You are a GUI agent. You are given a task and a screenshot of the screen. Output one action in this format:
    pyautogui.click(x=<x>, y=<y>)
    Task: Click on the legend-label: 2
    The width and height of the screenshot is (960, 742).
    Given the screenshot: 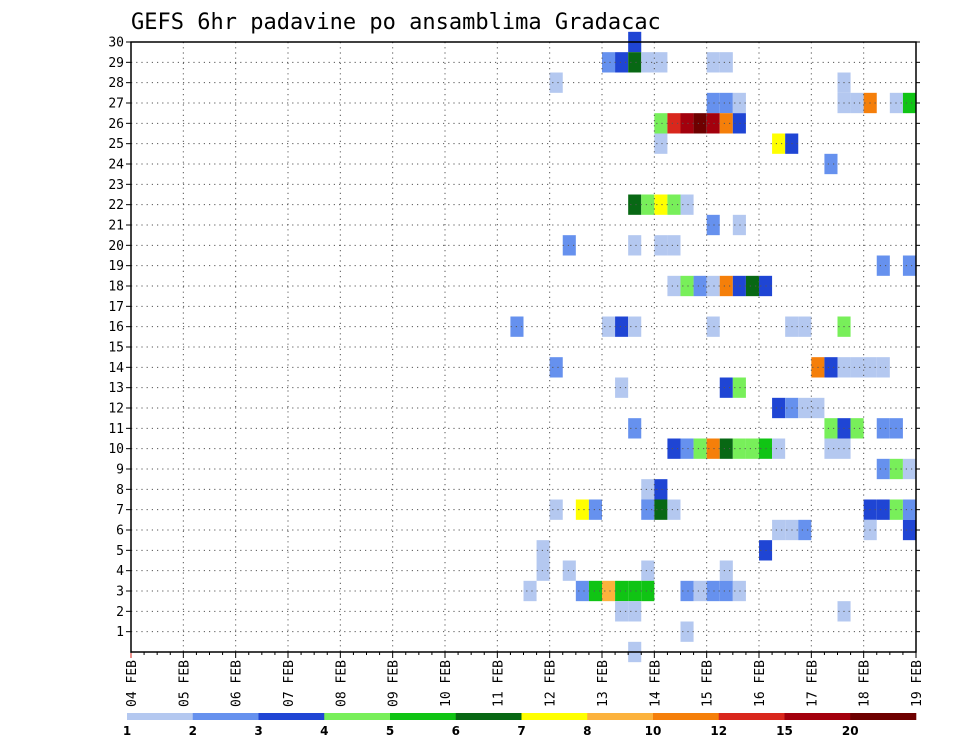 What is the action you would take?
    pyautogui.click(x=193, y=731)
    